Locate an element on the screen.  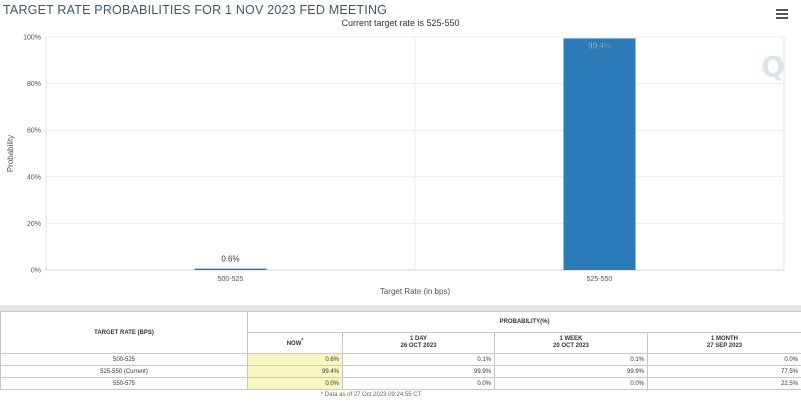
column-header: 1 DAY 26 OCT 2023 is located at coordinates (418, 343).